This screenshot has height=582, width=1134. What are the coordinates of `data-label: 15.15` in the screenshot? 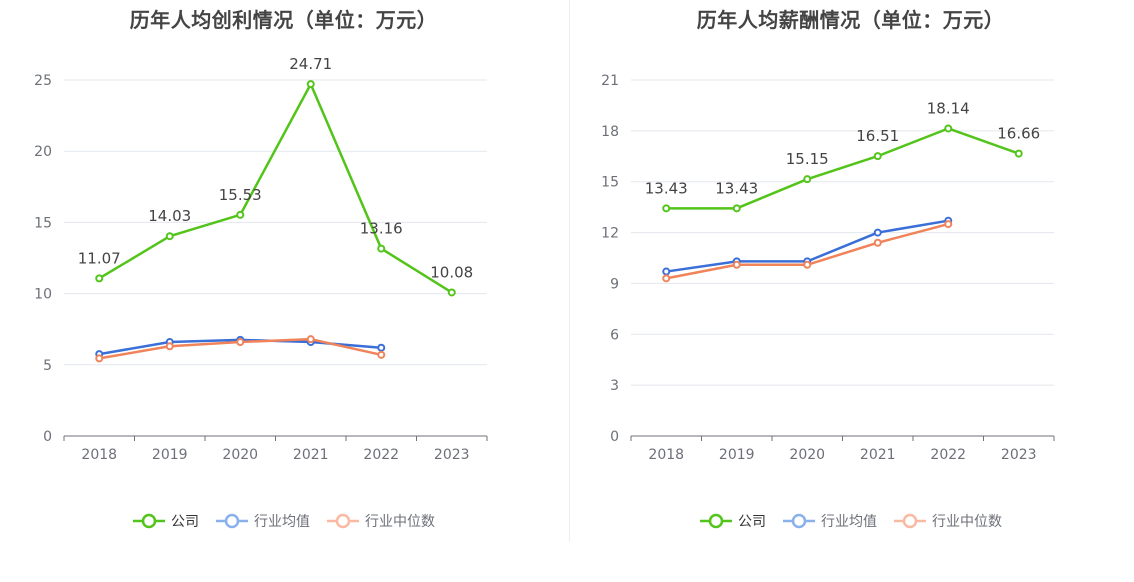 It's located at (807, 159).